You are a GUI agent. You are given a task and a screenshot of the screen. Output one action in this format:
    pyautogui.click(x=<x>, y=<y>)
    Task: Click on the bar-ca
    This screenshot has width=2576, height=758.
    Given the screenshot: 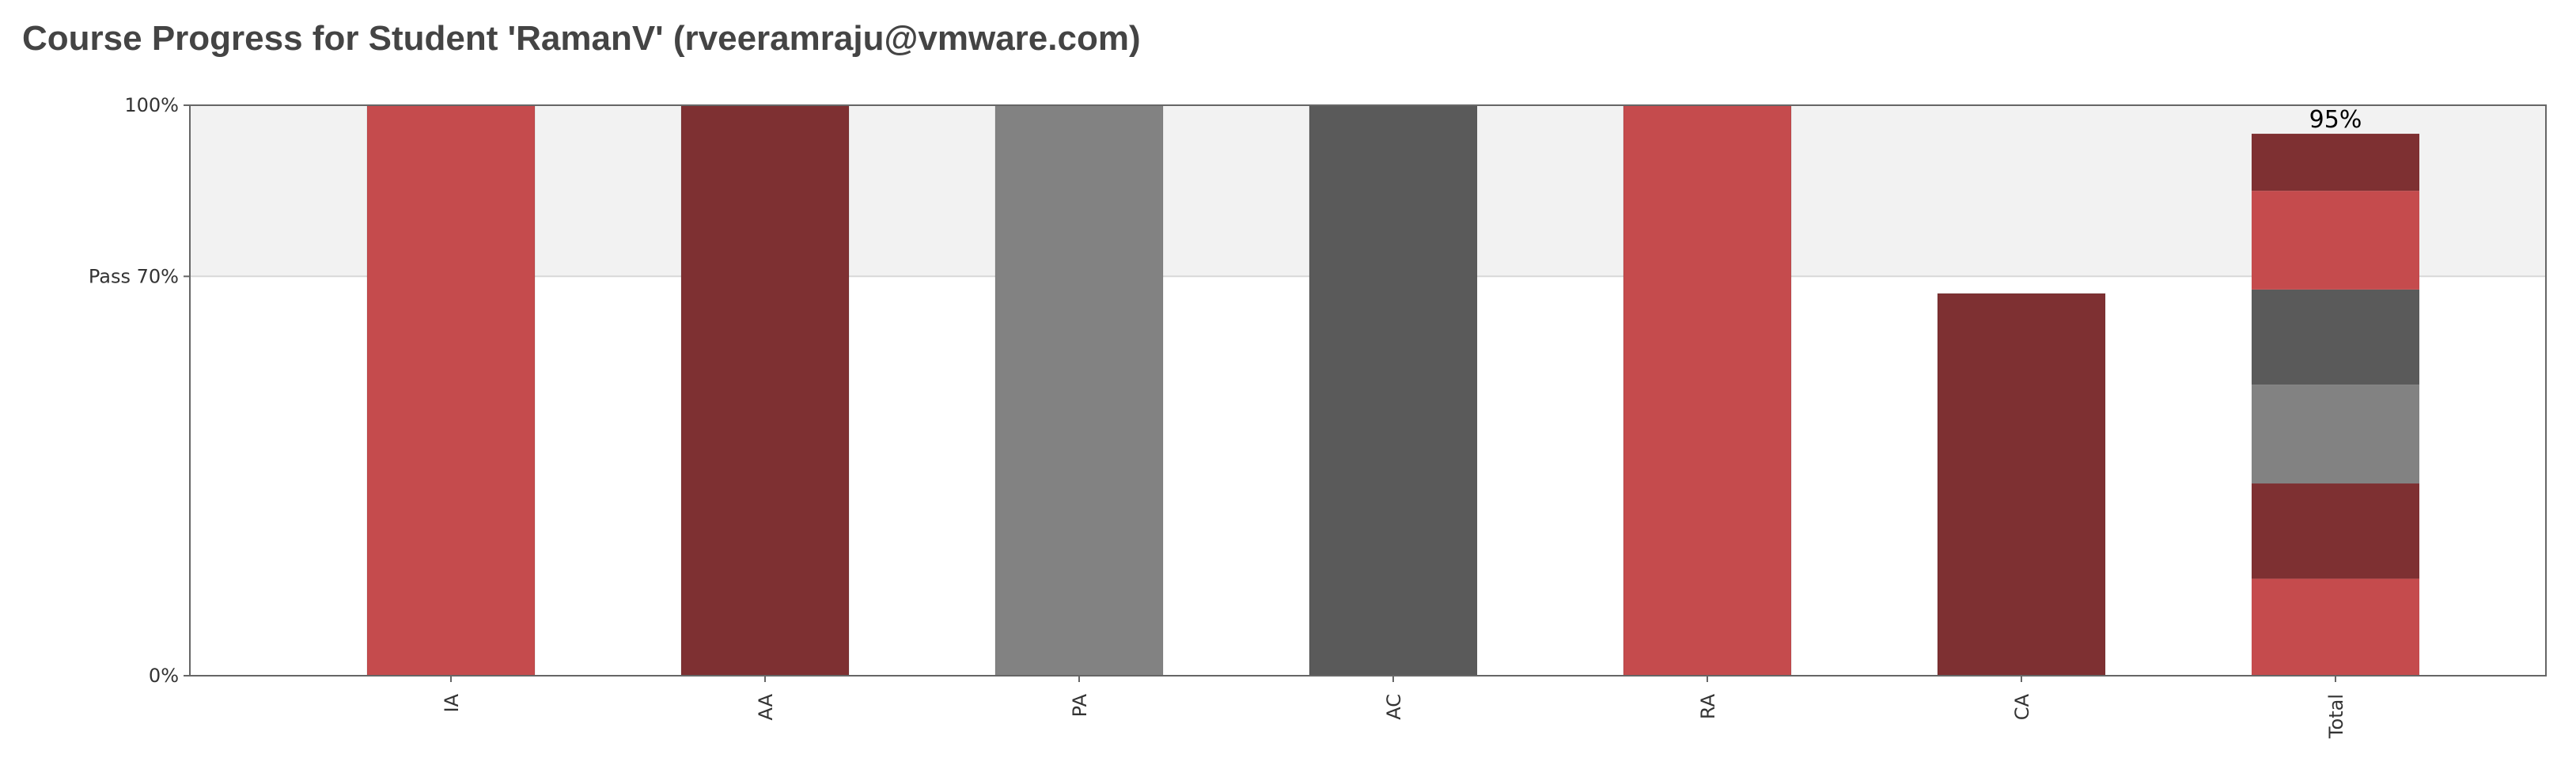 What is the action you would take?
    pyautogui.click(x=2021, y=485)
    